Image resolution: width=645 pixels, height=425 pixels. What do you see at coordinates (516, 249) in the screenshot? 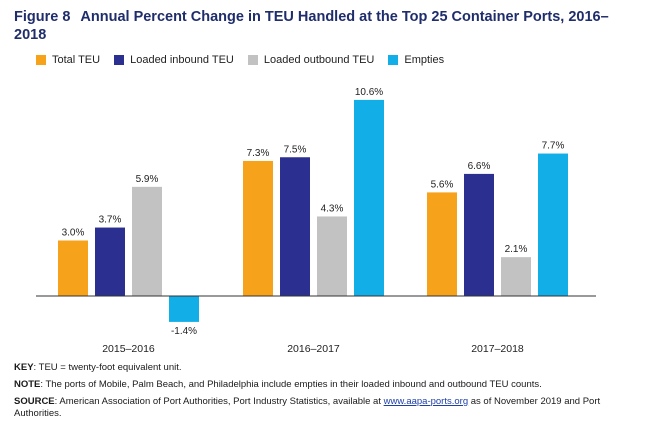
I see `data-label: 2.1%` at bounding box center [516, 249].